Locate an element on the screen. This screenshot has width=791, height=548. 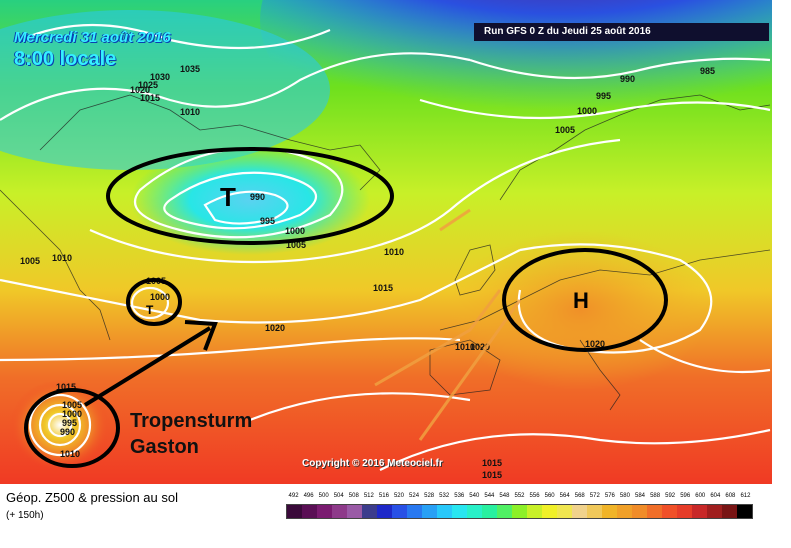
uk-coast is located at coordinates (475, 270).